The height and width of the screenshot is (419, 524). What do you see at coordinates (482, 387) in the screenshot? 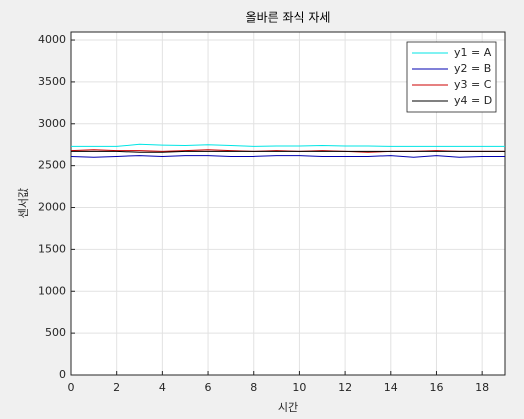
I see `x-tick-label: 18` at bounding box center [482, 387].